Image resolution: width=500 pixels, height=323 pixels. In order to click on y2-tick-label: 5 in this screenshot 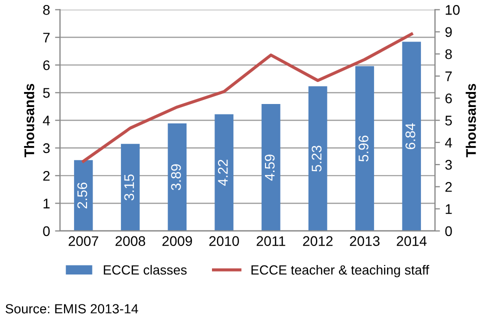, I will do `click(448, 121)`.